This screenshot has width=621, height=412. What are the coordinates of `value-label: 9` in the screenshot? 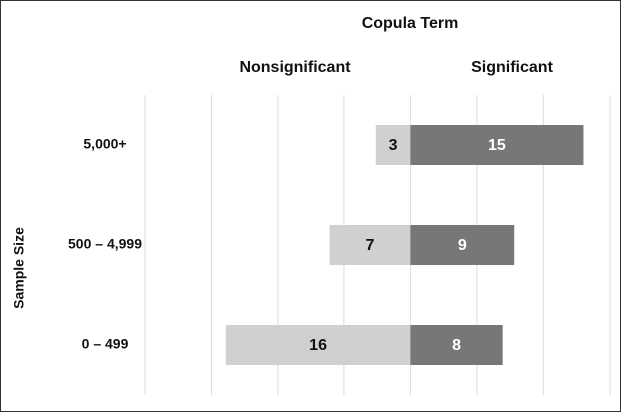 It's located at (462, 245).